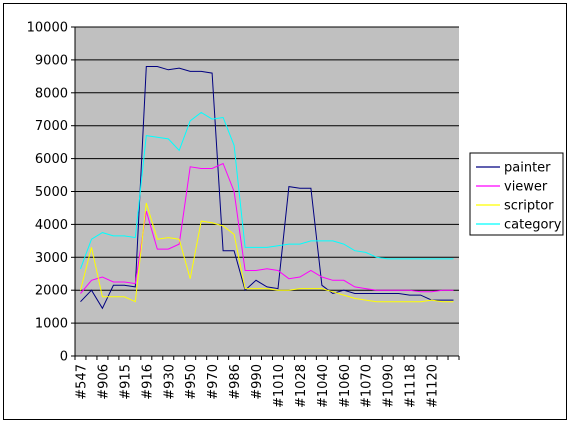  I want to click on y-tick-label: 4000, so click(51, 225).